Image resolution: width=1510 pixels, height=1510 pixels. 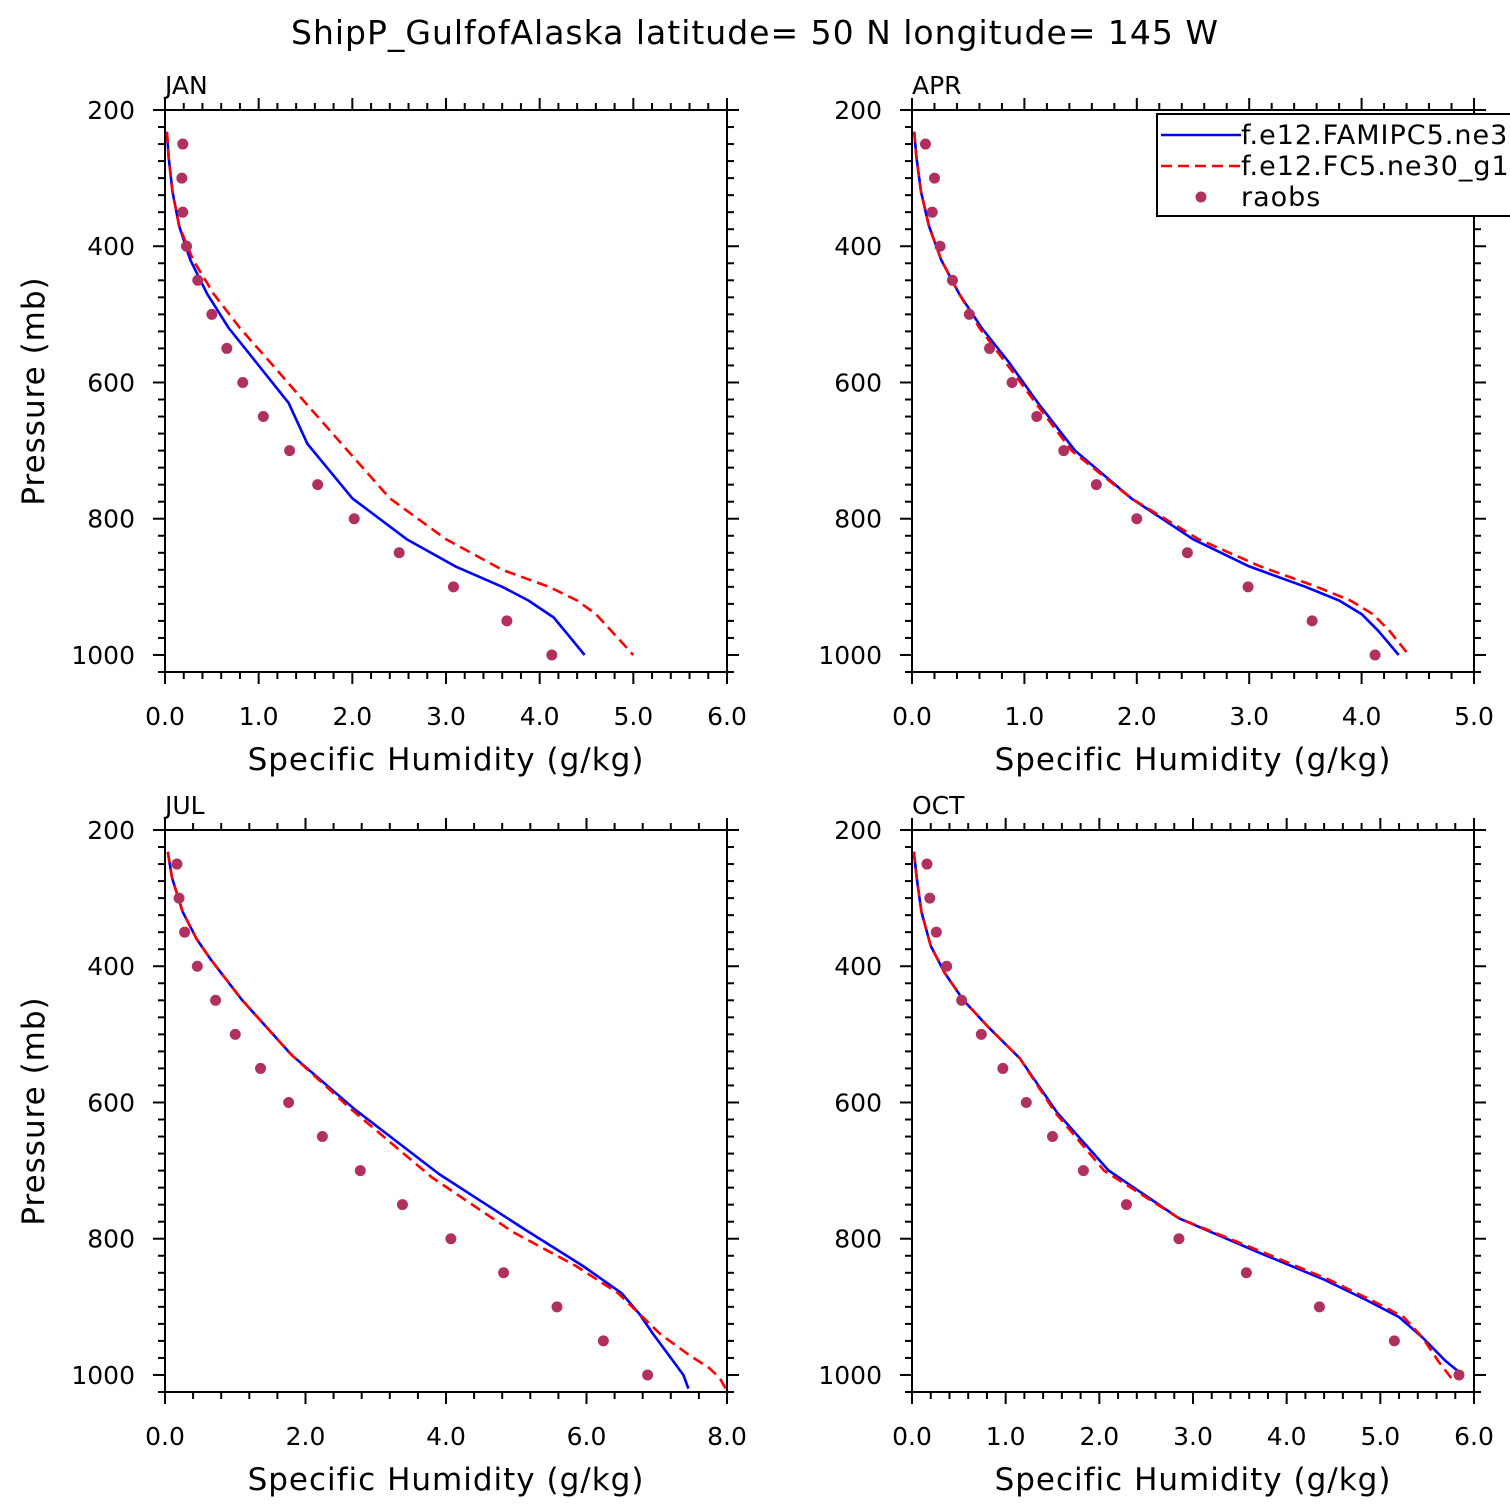 I want to click on plot-area, so click(x=446, y=1120).